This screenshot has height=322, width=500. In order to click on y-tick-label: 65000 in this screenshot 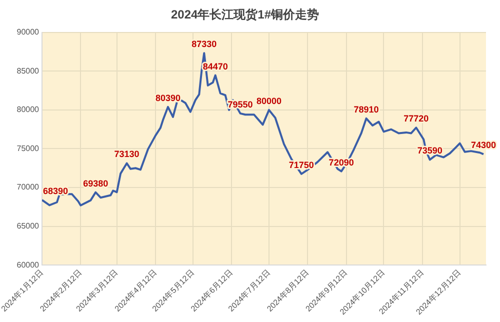, I will do `click(28, 225)`.